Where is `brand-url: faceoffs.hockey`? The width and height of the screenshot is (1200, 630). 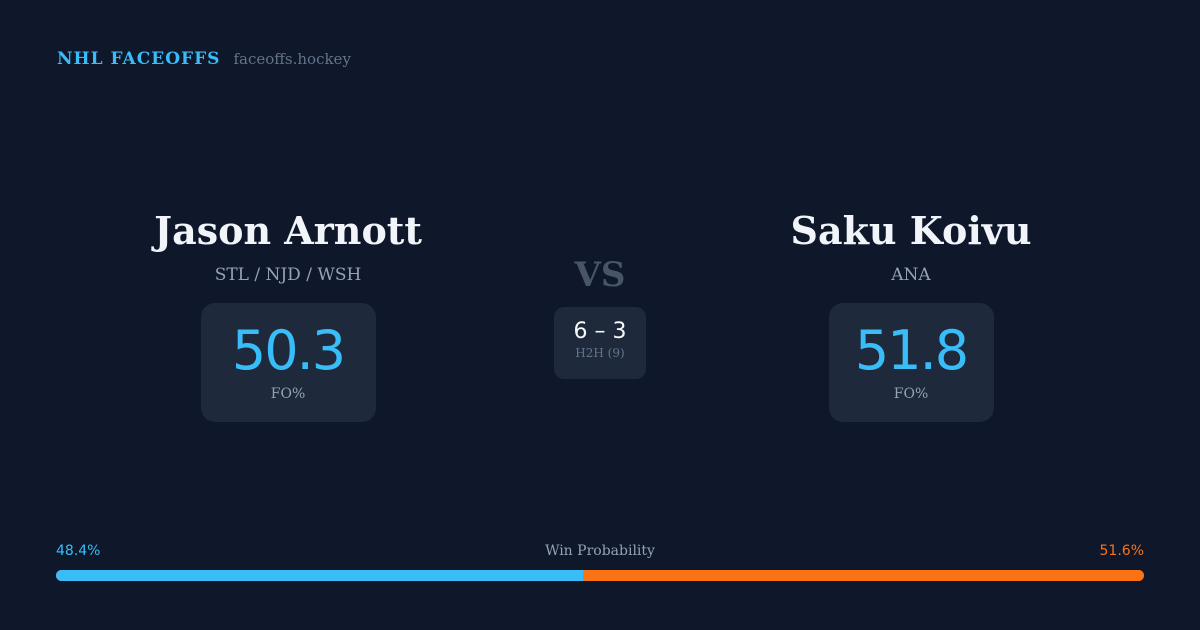
brand-url: faceoffs.hockey is located at coordinates (292, 59).